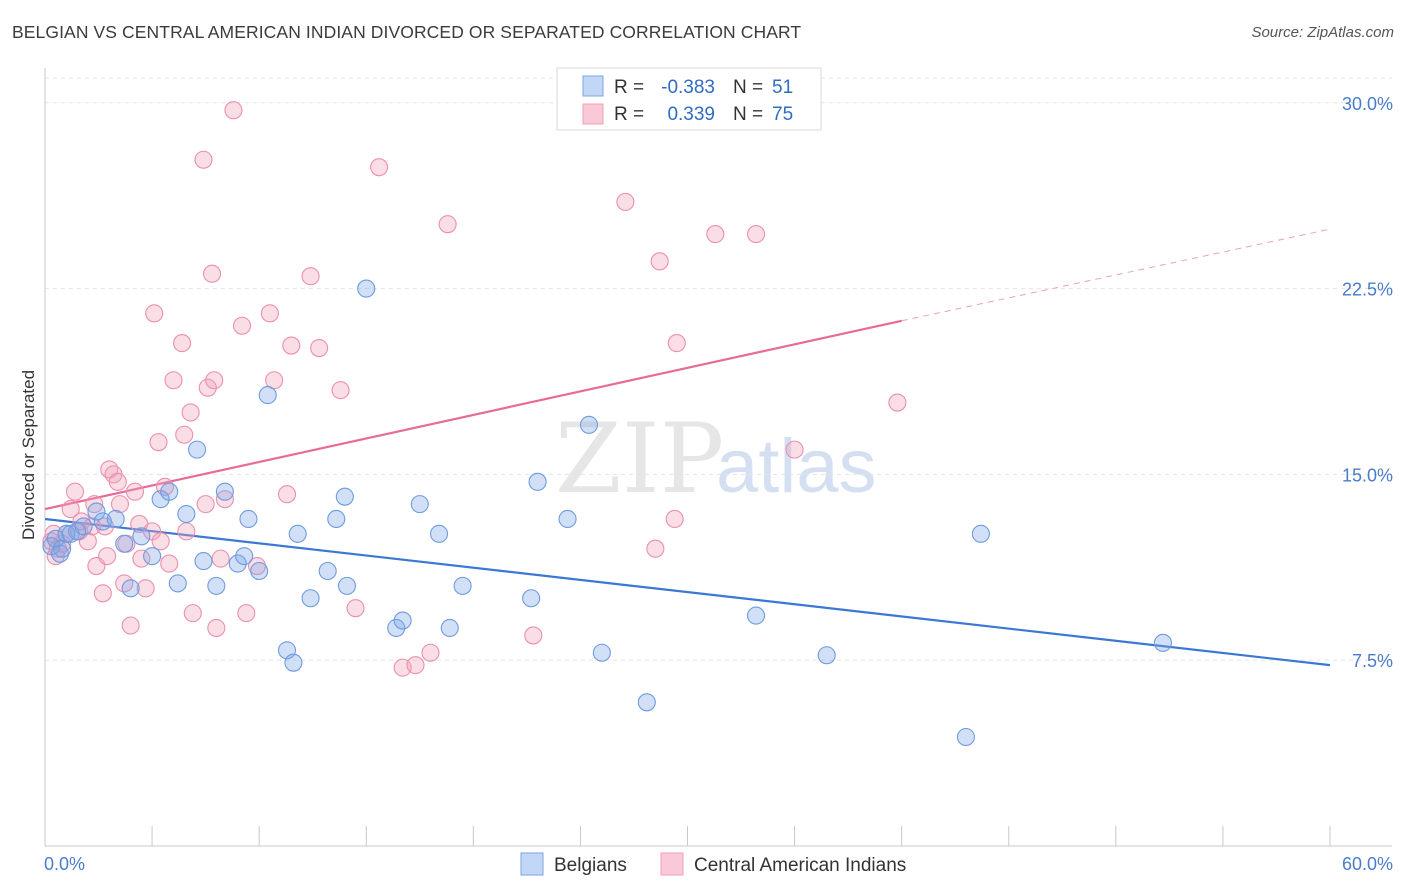 Image resolution: width=1406 pixels, height=892 pixels. What do you see at coordinates (629, 114) in the screenshot?
I see `legend-r-label-2: R =` at bounding box center [629, 114].